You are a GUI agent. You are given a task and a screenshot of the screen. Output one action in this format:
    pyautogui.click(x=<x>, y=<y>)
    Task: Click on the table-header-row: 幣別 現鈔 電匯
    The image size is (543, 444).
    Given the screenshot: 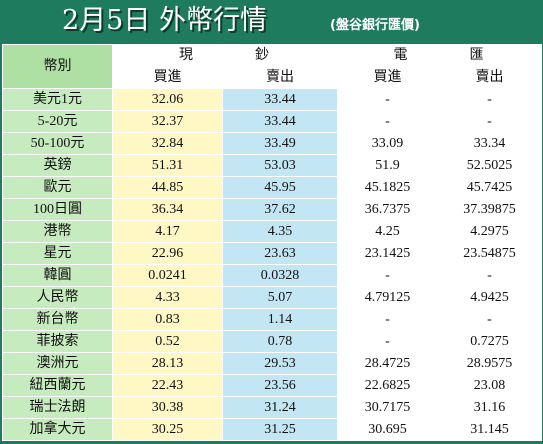 What is the action you would take?
    pyautogui.click(x=272, y=66)
    